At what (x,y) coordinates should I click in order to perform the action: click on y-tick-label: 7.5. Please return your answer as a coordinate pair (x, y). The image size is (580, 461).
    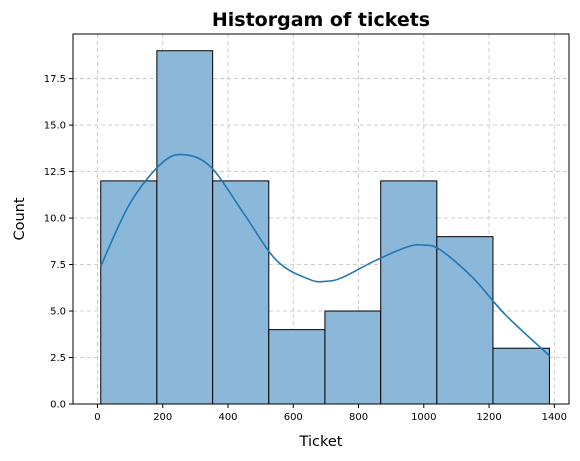
    Looking at the image, I should click on (58, 265).